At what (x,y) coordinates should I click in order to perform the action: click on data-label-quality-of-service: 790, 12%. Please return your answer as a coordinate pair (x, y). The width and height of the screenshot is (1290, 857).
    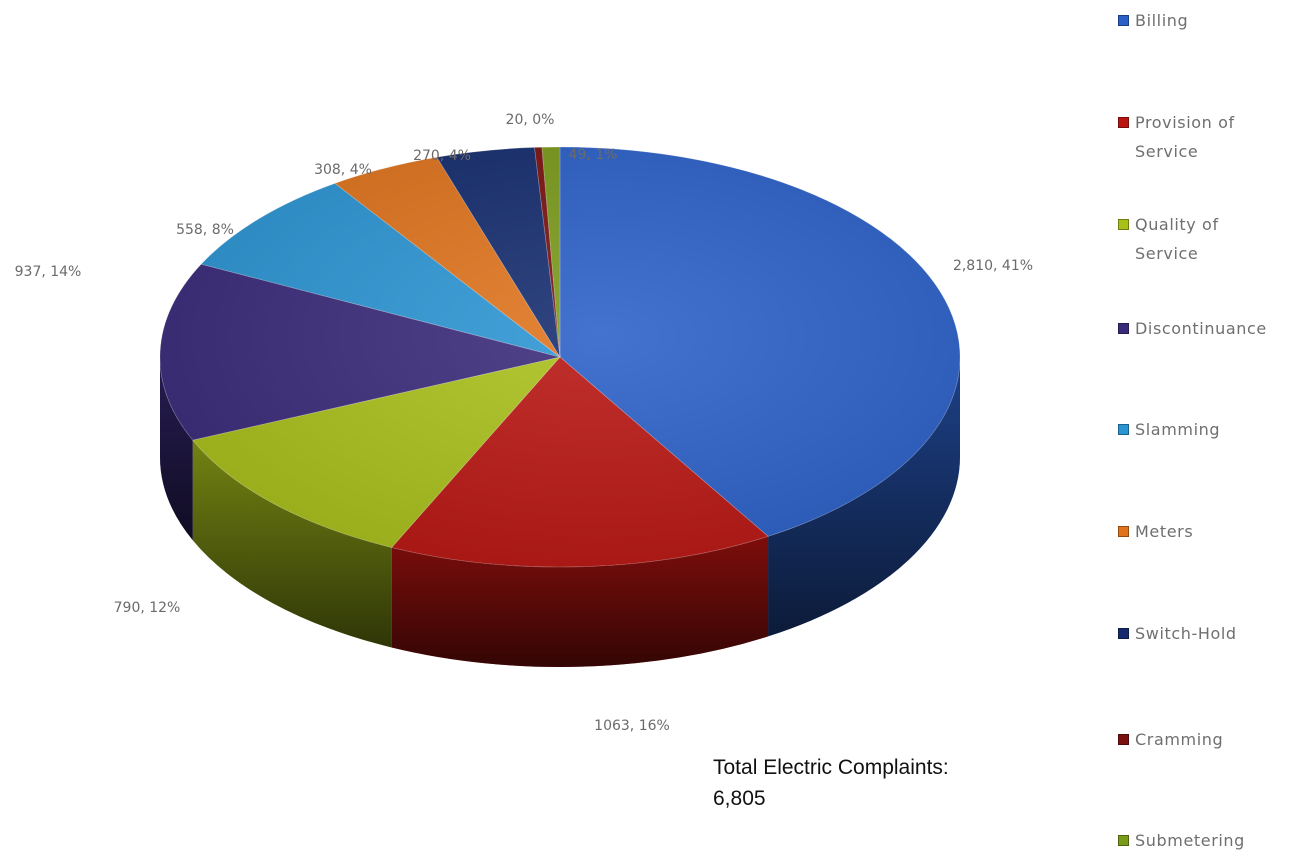
    Looking at the image, I should click on (147, 608).